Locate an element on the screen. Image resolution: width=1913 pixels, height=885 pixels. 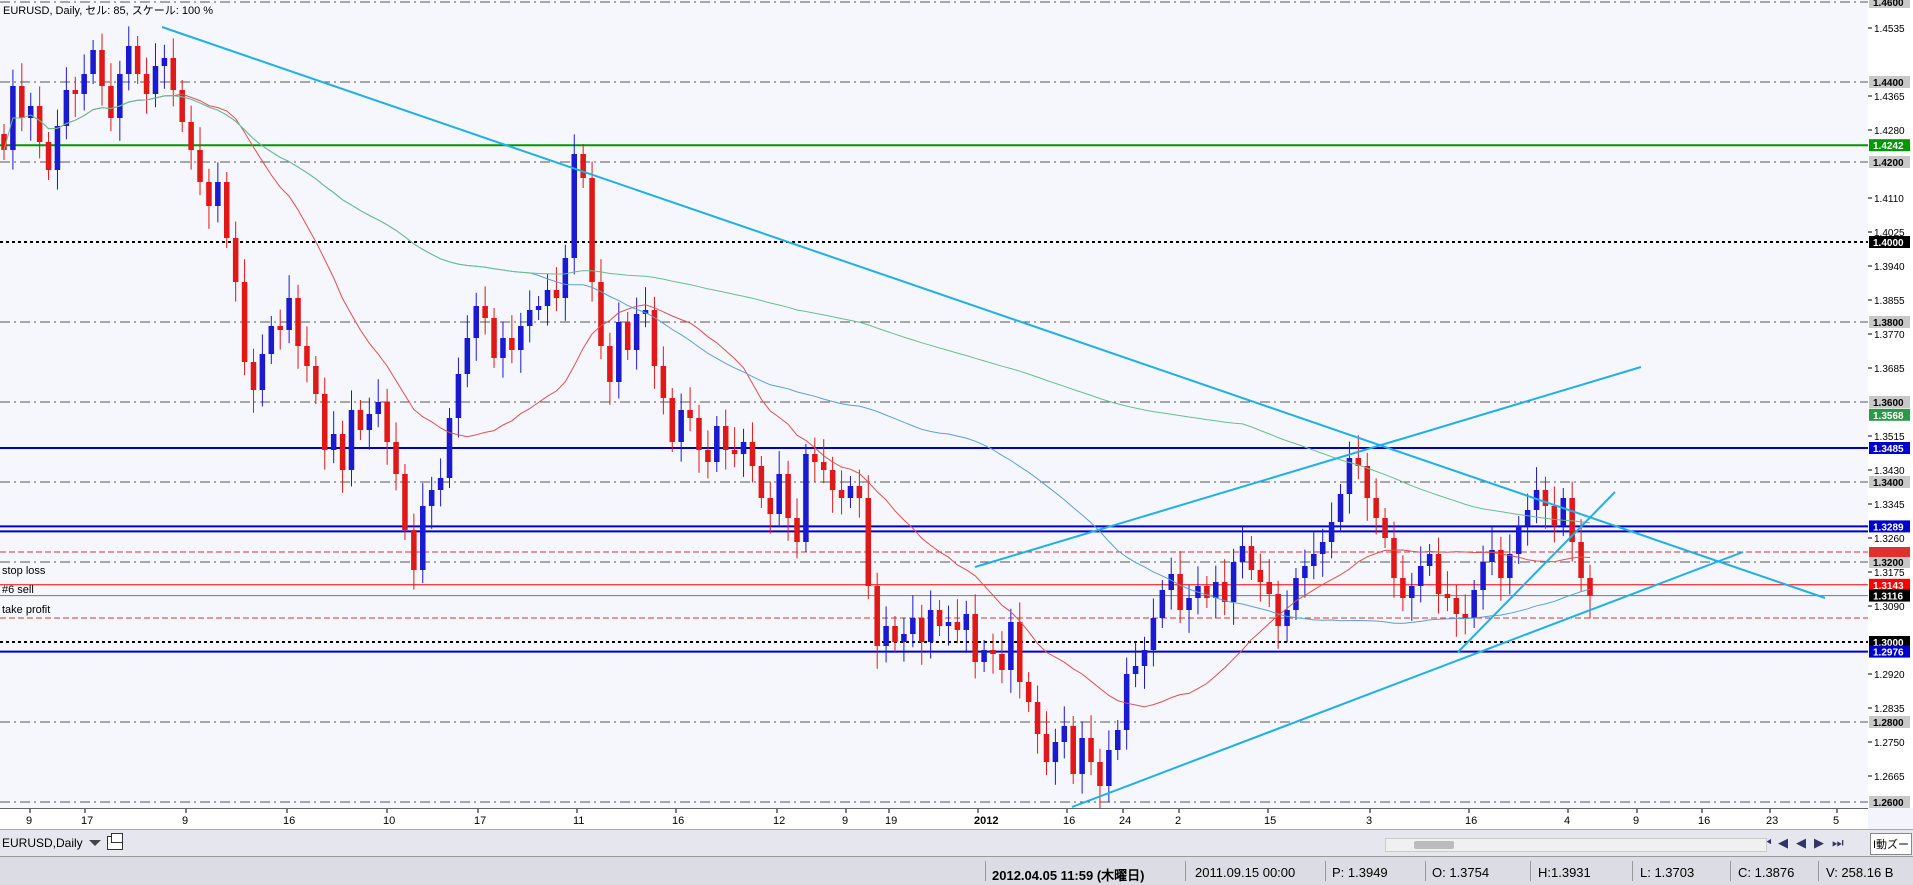
tab-dropdown-icon is located at coordinates (94, 843).